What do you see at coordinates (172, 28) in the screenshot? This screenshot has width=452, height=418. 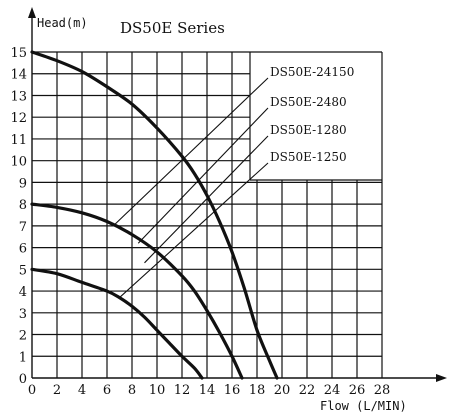 I see `chart-title: DS50E Series` at bounding box center [172, 28].